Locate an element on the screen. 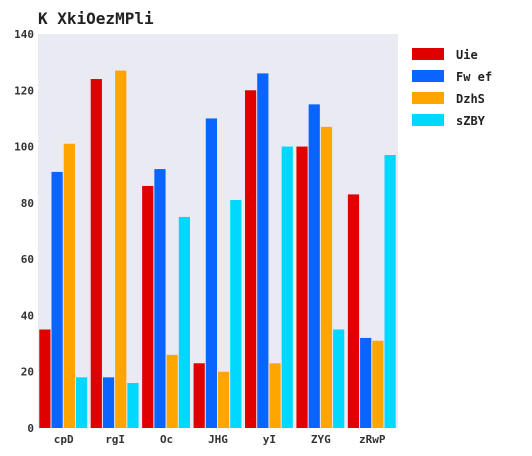  y-tick-label: 40 is located at coordinates (27, 315).